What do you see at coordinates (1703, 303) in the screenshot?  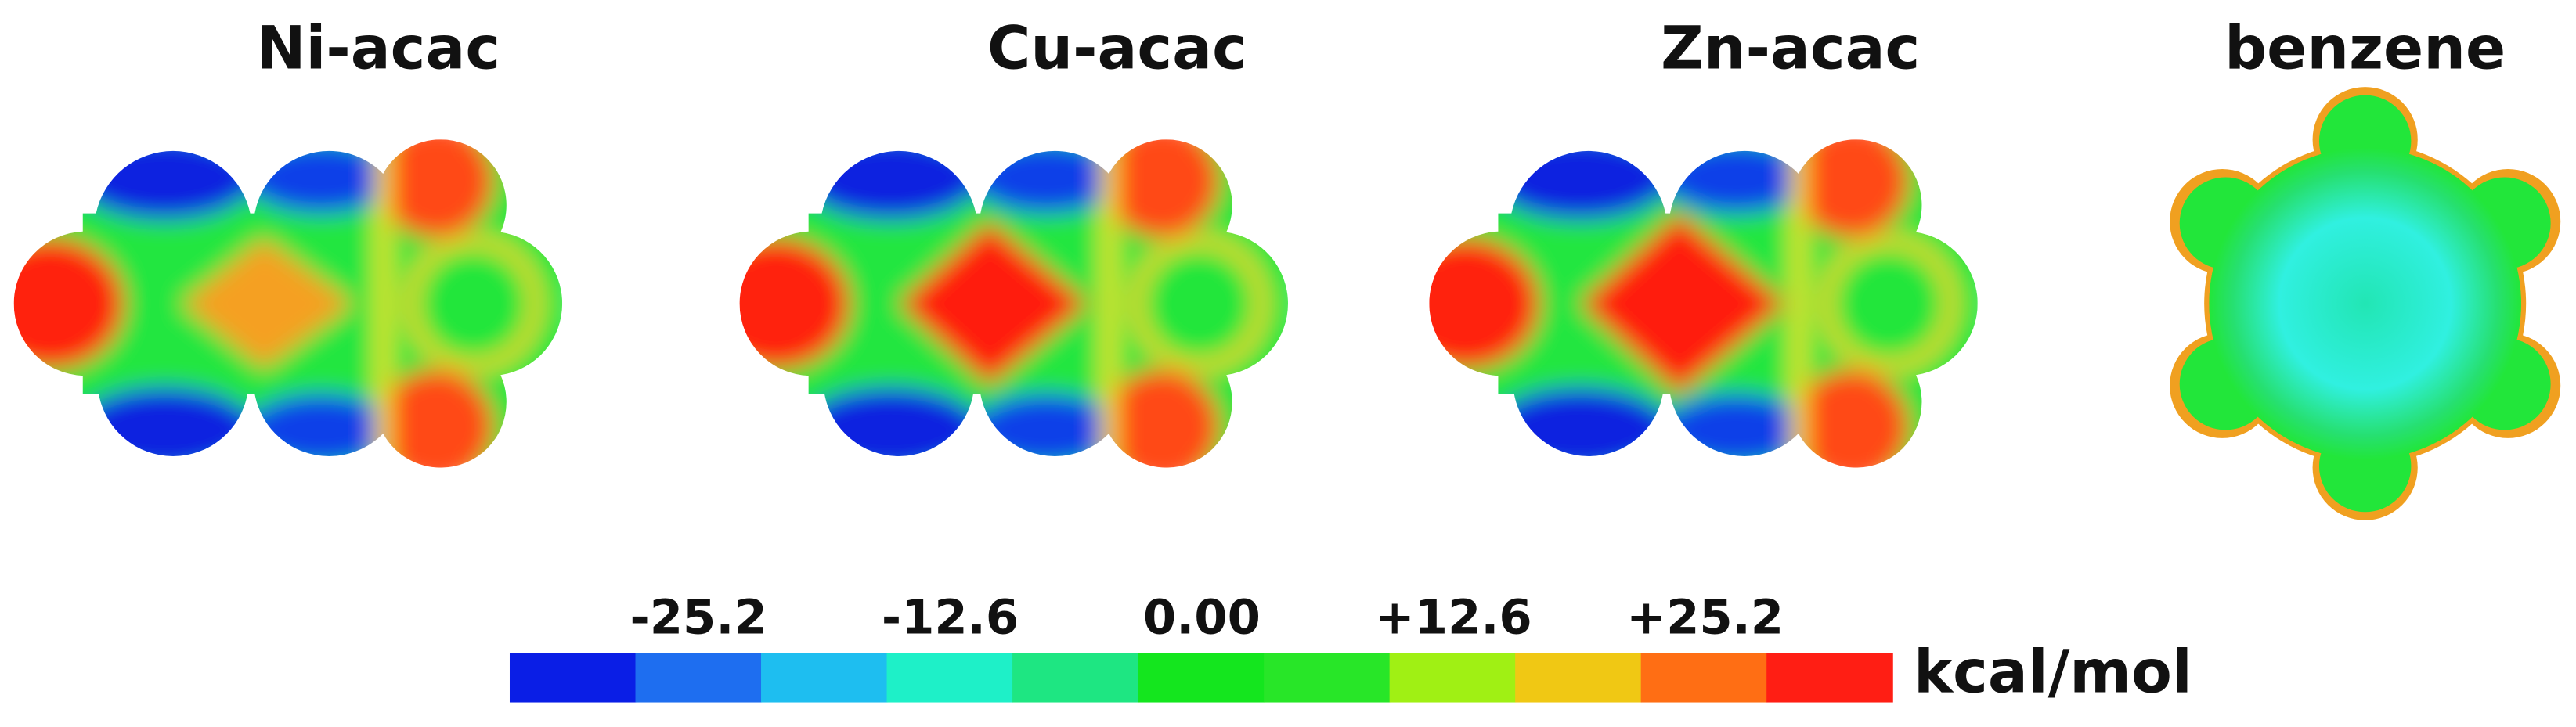 I see `zn-acac-map` at bounding box center [1703, 303].